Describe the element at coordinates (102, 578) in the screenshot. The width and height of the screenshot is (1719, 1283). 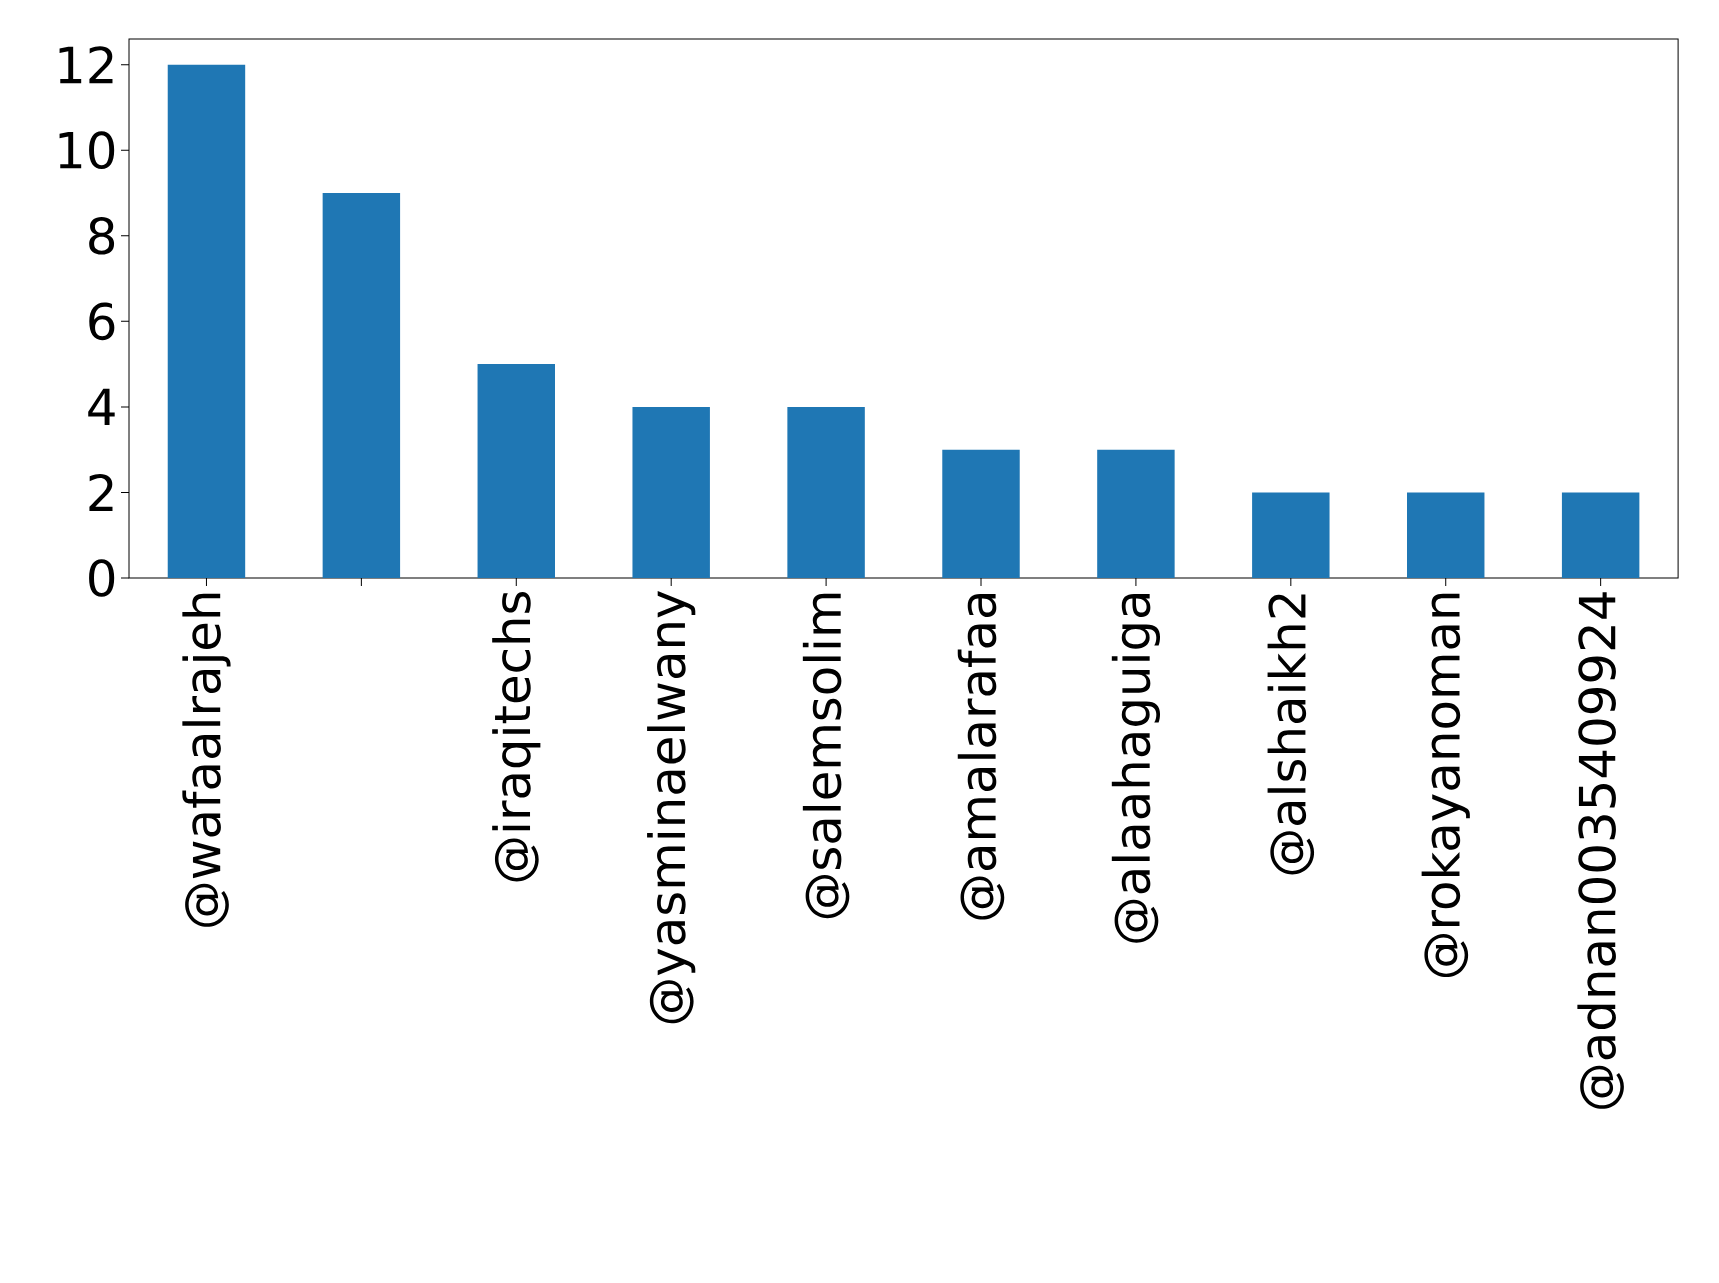
I see `y-tick-label: 0` at that location.